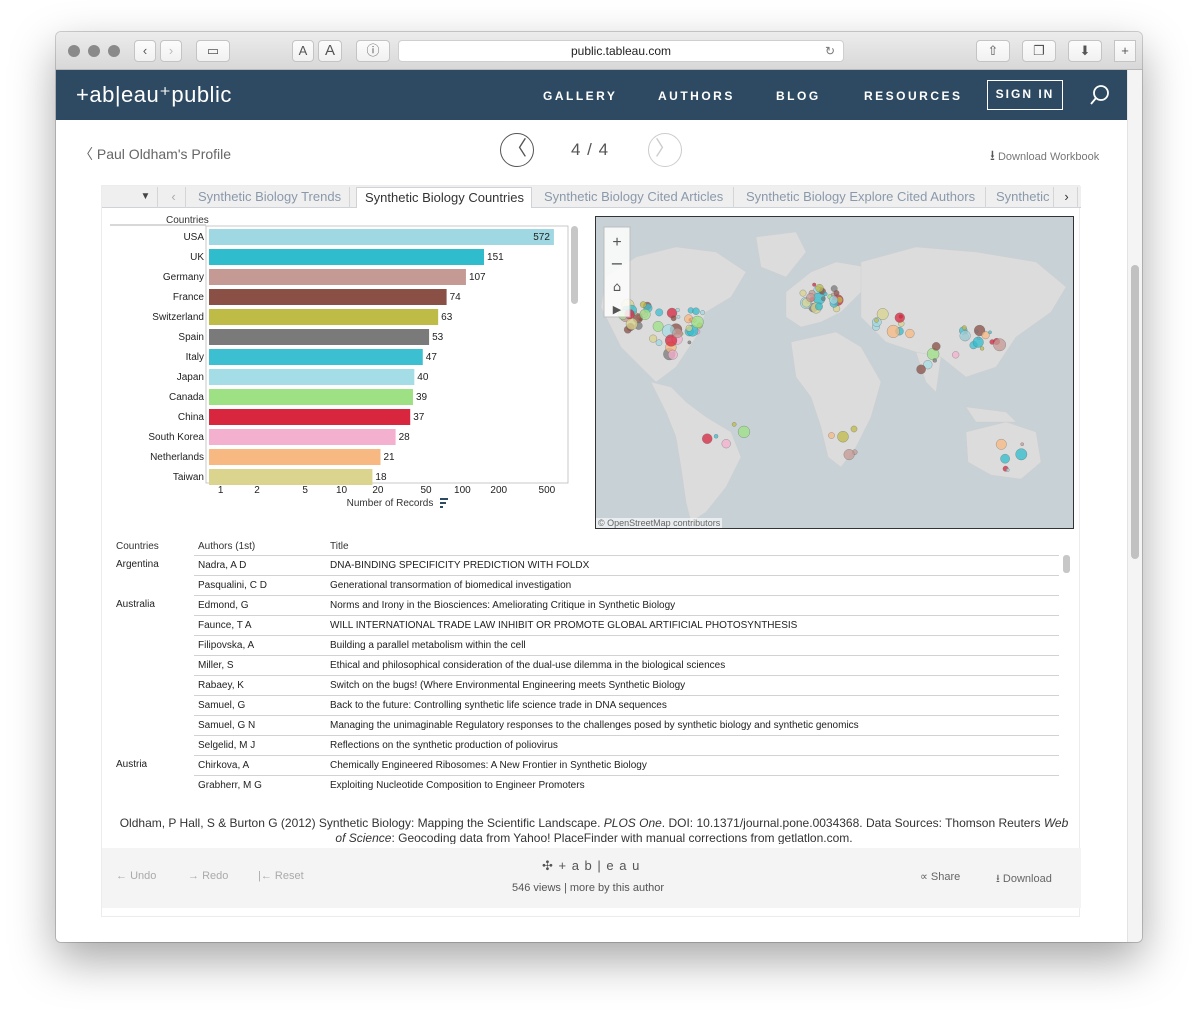  Describe the element at coordinates (913, 96) in the screenshot. I see `nav-resources: RESOURCES` at that location.